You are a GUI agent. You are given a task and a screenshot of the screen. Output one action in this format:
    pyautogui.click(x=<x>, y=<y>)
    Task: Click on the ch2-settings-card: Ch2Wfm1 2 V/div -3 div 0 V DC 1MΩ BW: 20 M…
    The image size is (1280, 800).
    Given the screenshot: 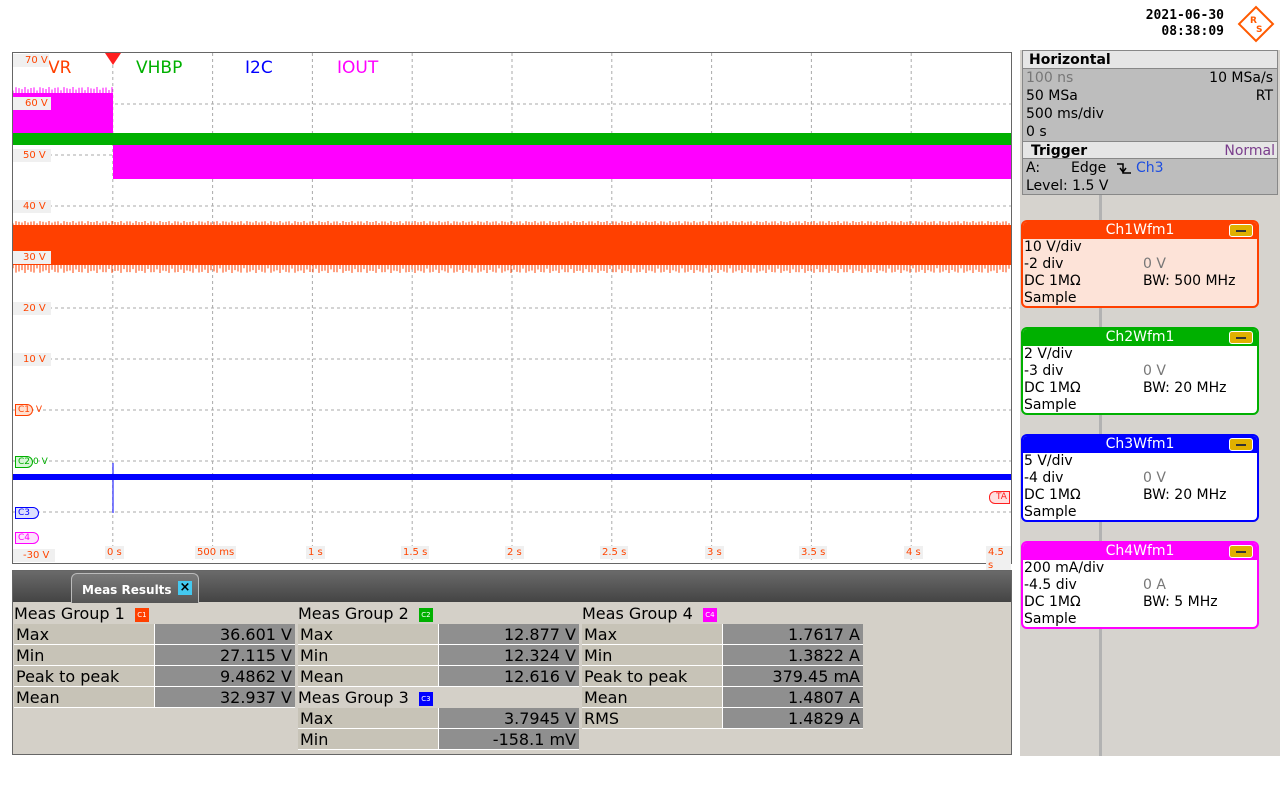 What is the action you would take?
    pyautogui.click(x=1140, y=371)
    